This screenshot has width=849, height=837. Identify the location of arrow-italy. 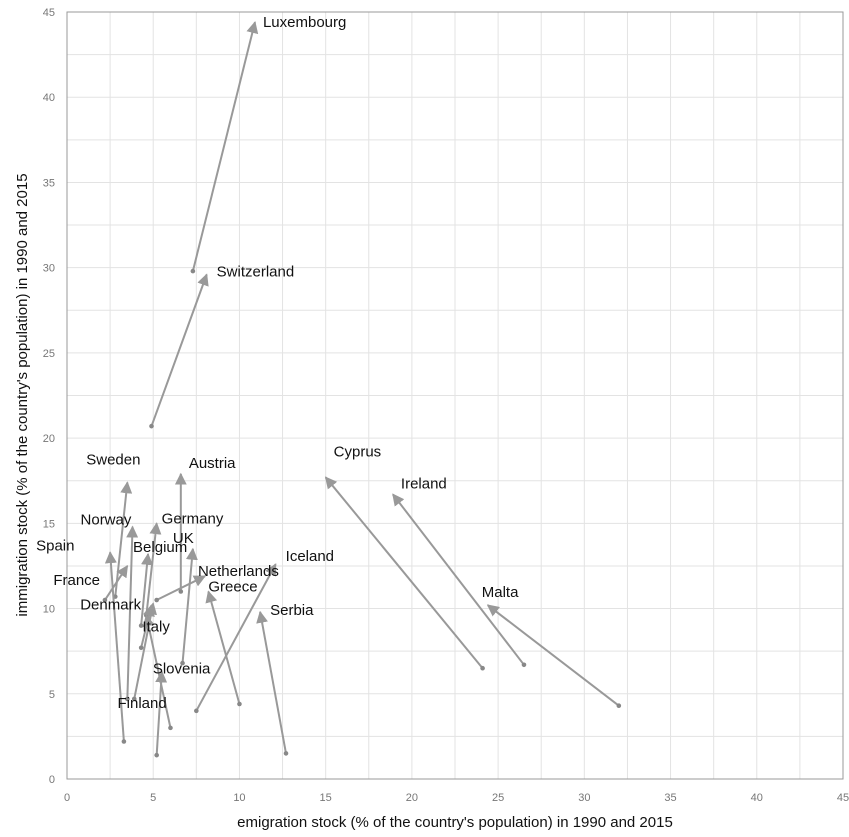
(157, 672).